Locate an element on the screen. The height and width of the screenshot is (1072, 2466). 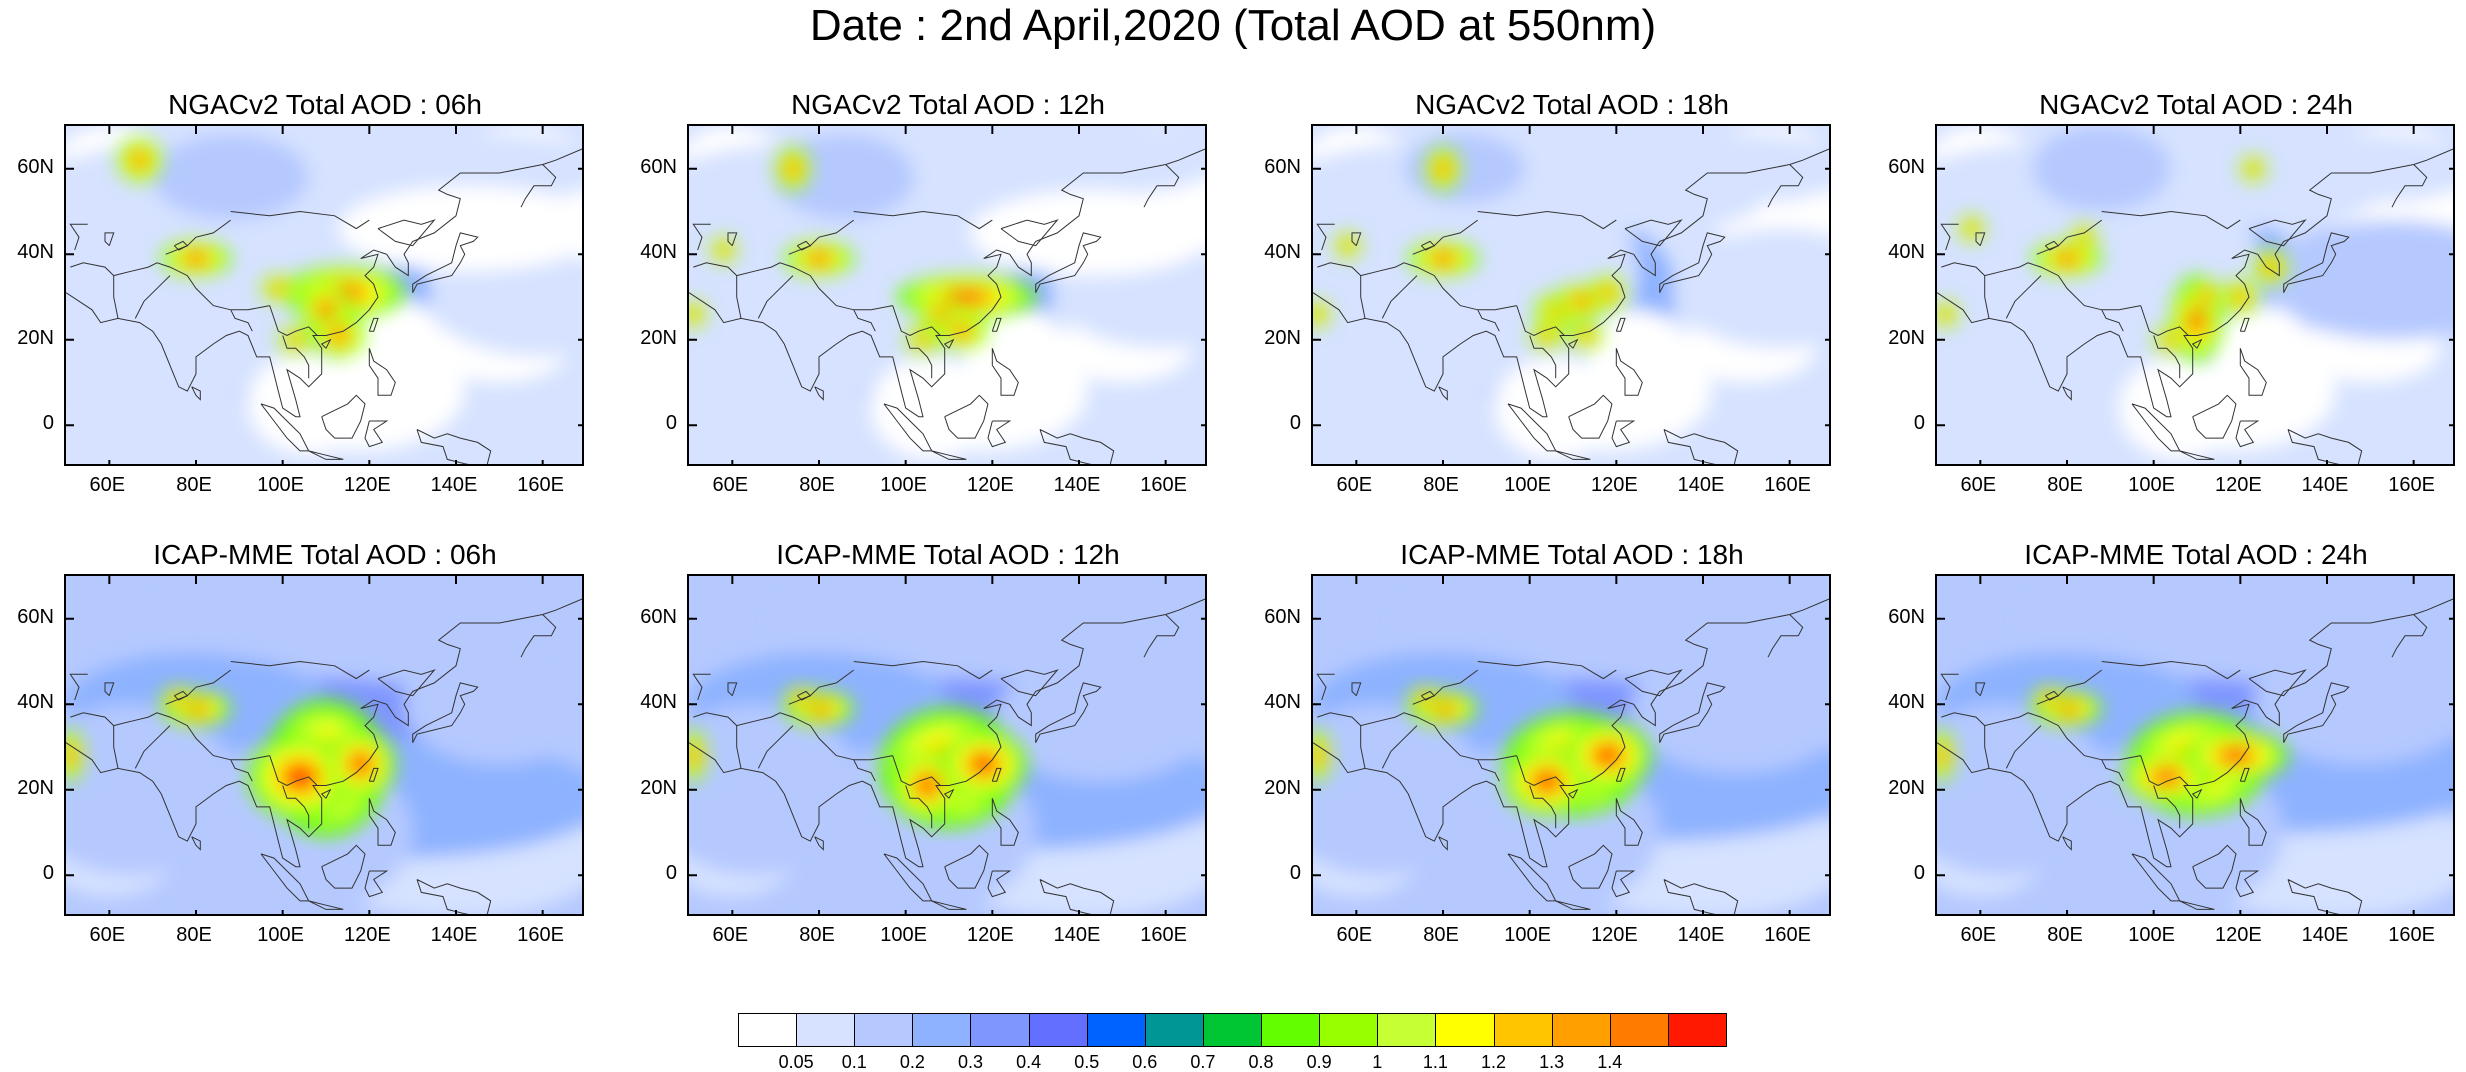
panel-title: ICAP-MME Total AOD : 06h is located at coordinates (325, 554).